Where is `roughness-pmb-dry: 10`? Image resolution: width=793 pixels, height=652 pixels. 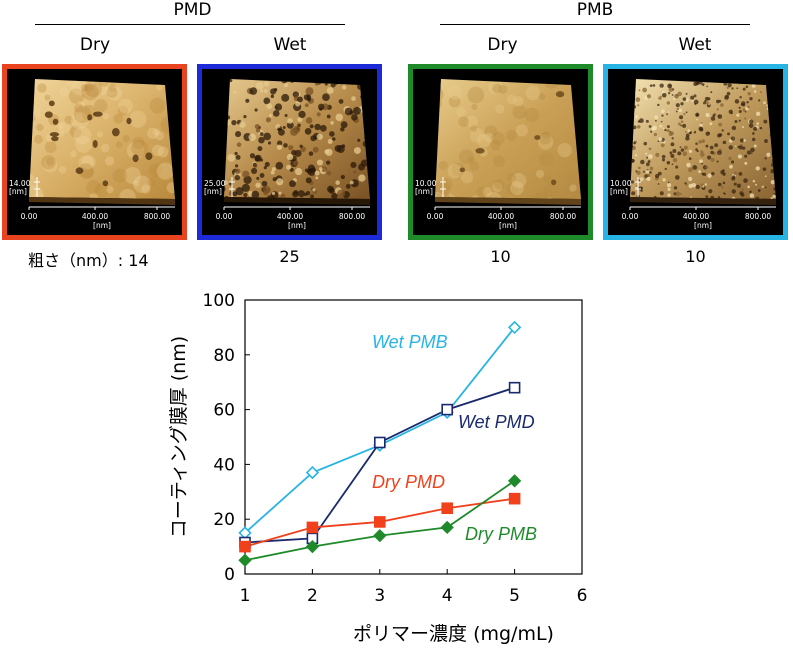
roughness-pmb-dry: 10 is located at coordinates (500, 256).